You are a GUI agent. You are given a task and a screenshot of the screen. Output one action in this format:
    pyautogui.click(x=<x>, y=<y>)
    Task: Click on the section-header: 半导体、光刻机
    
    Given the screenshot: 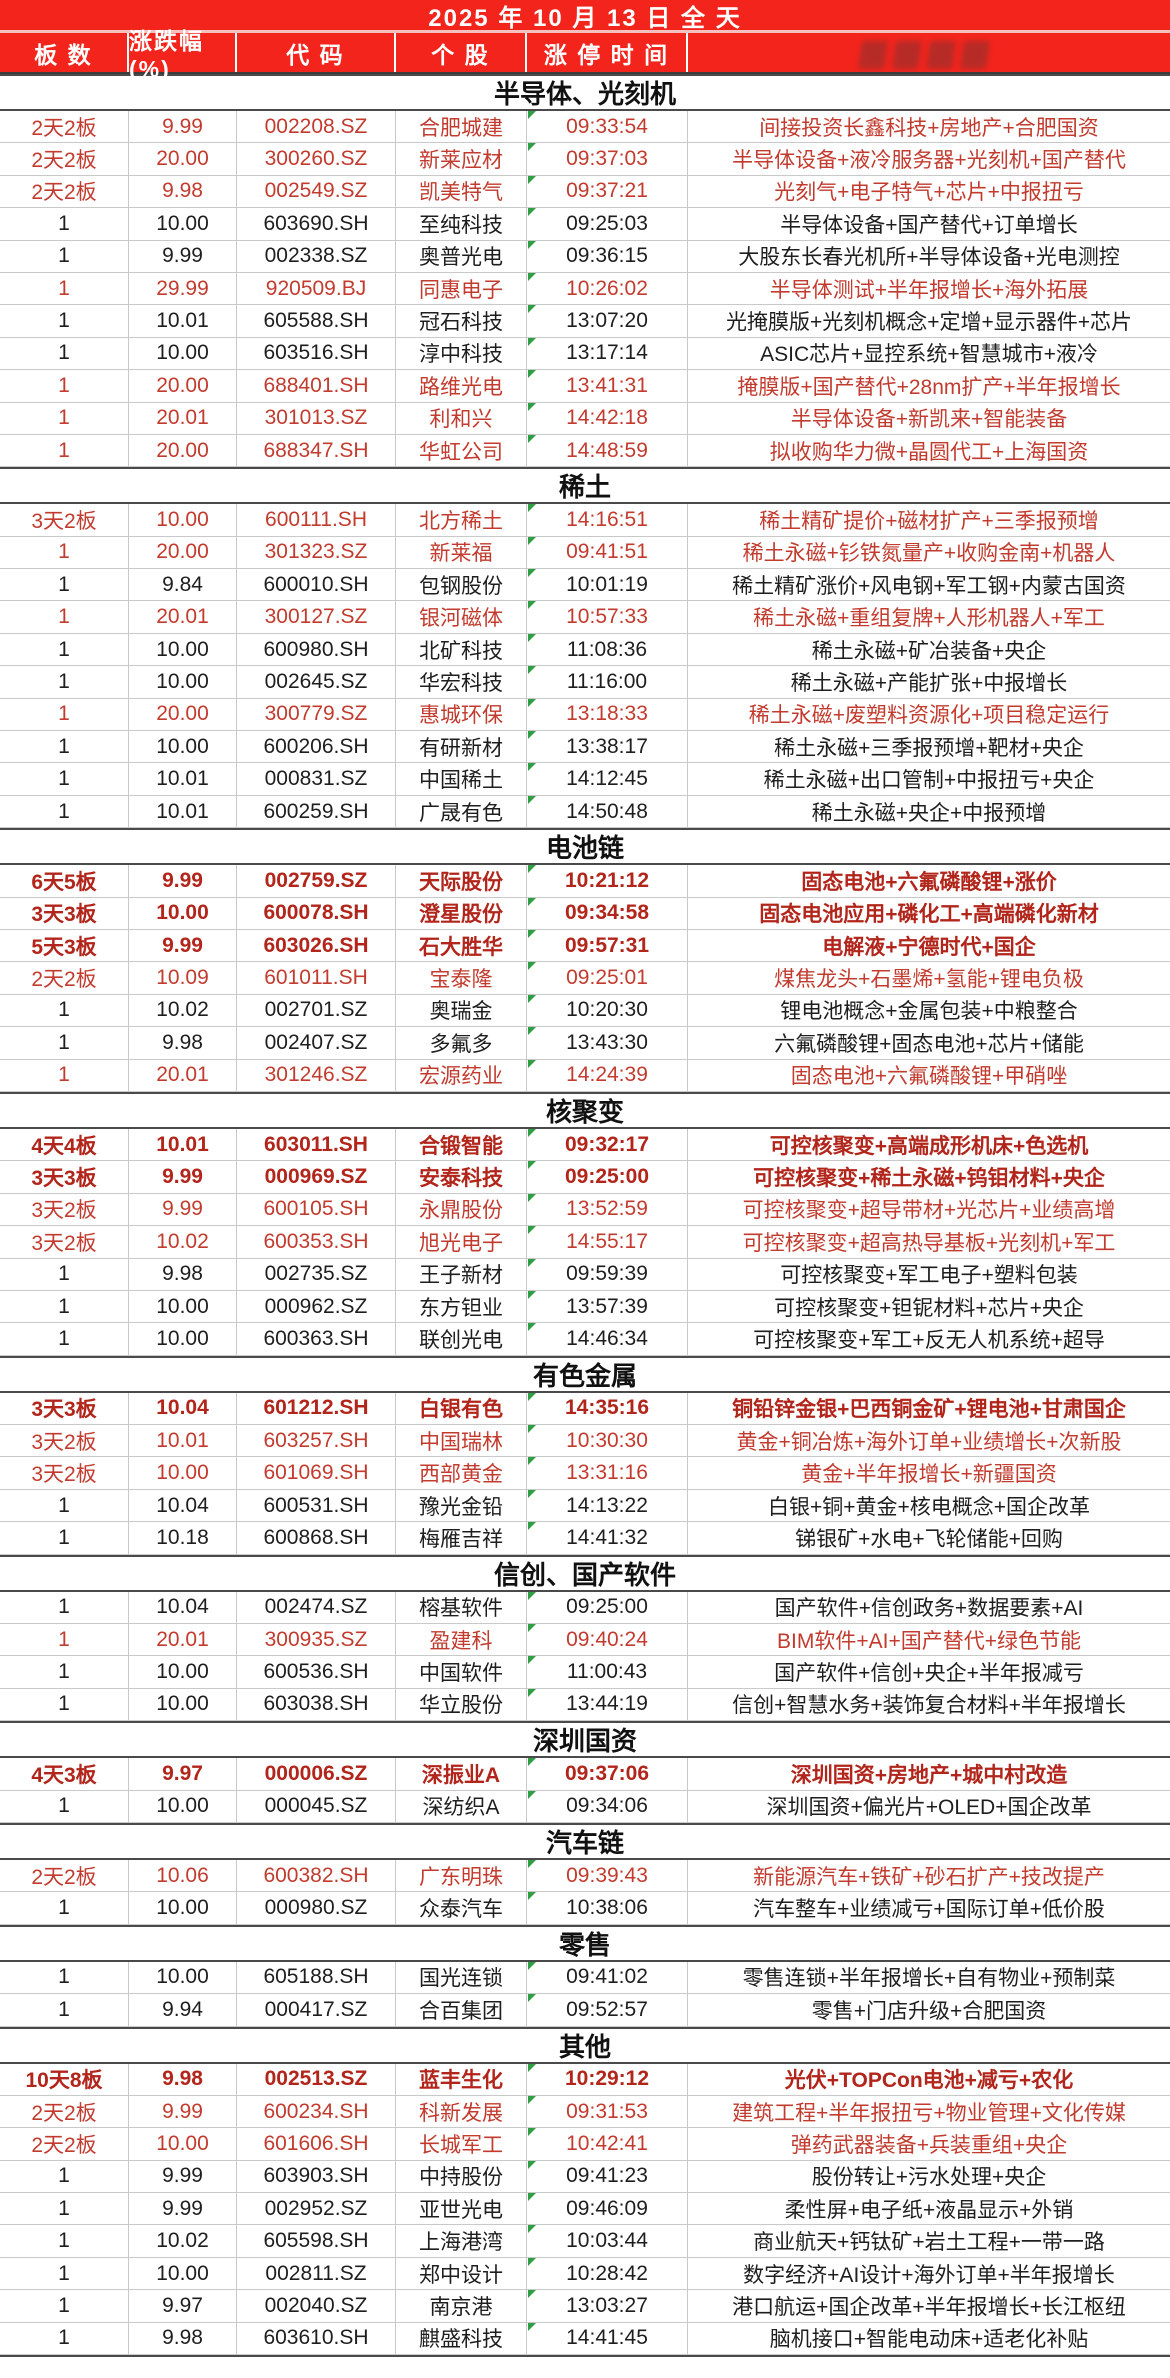 What is the action you would take?
    pyautogui.click(x=585, y=92)
    